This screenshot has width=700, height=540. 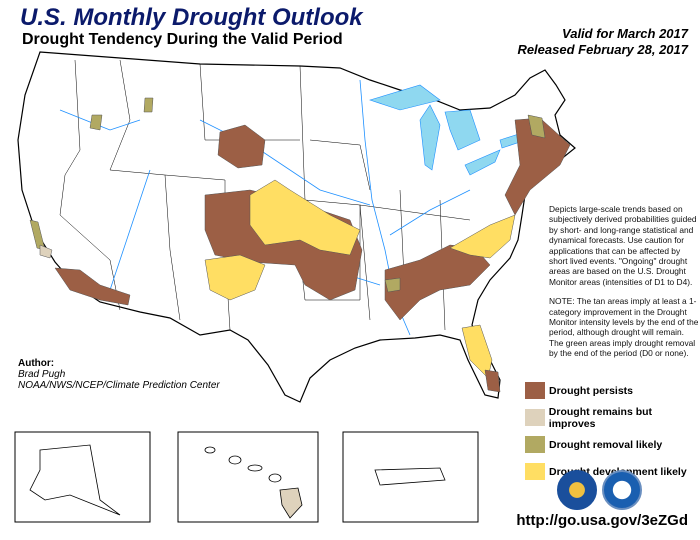 I want to click on page-title: U.S. Monthly Drought Outlook, so click(x=191, y=17).